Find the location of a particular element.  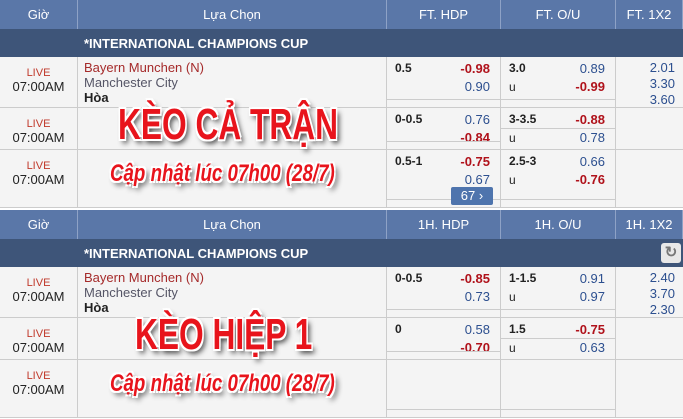

draw-odds: 3.30 is located at coordinates (662, 83).